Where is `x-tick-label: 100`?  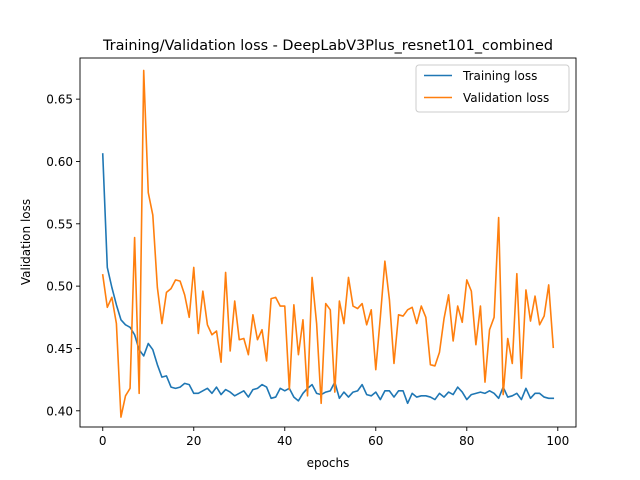 x-tick-label: 100 is located at coordinates (557, 441).